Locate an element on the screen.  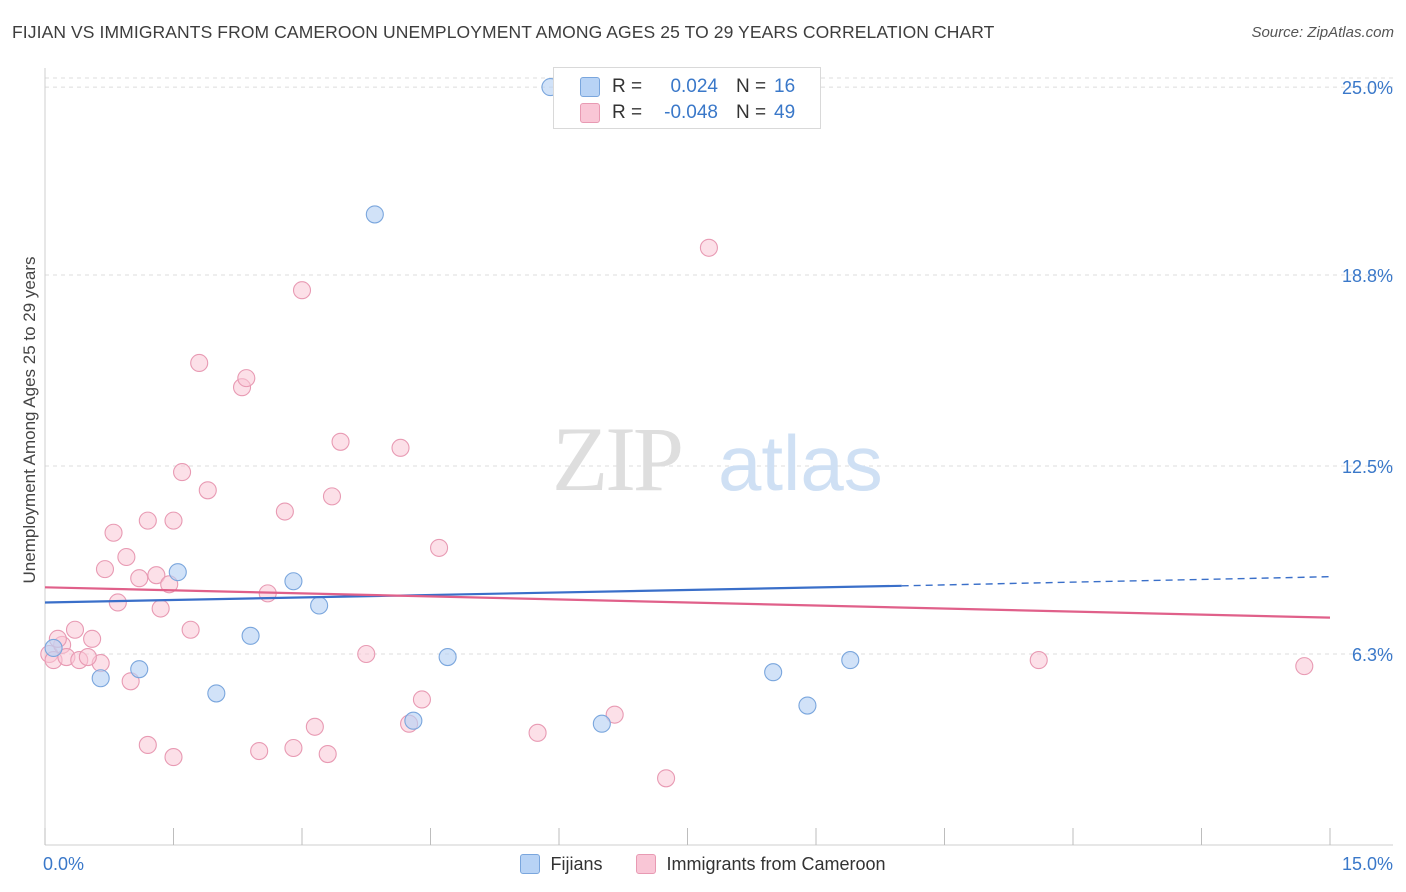
x-tick-label-start: 0.0% is located at coordinates (63, 864).